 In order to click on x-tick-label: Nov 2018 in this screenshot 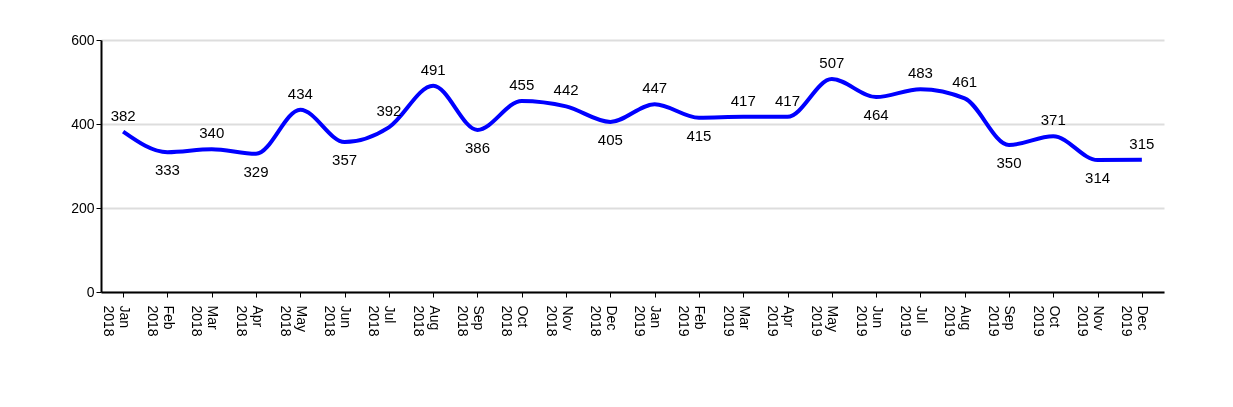, I will do `click(559, 321)`.